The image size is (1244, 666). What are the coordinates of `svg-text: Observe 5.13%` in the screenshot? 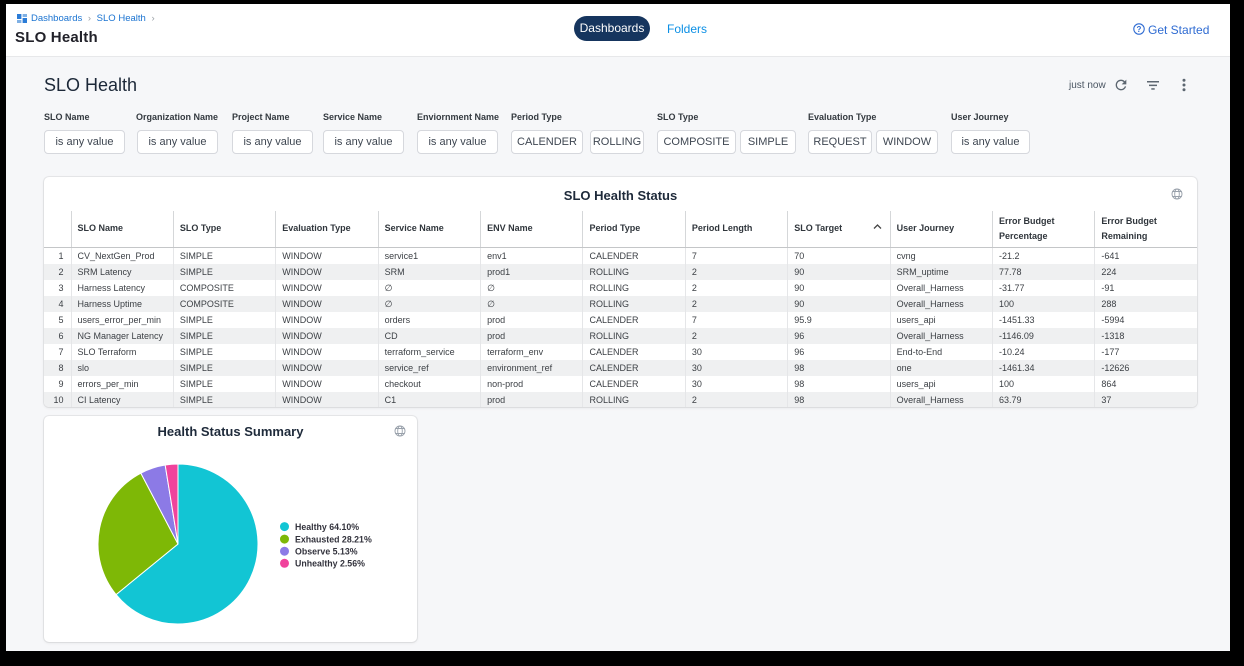 It's located at (326, 551).